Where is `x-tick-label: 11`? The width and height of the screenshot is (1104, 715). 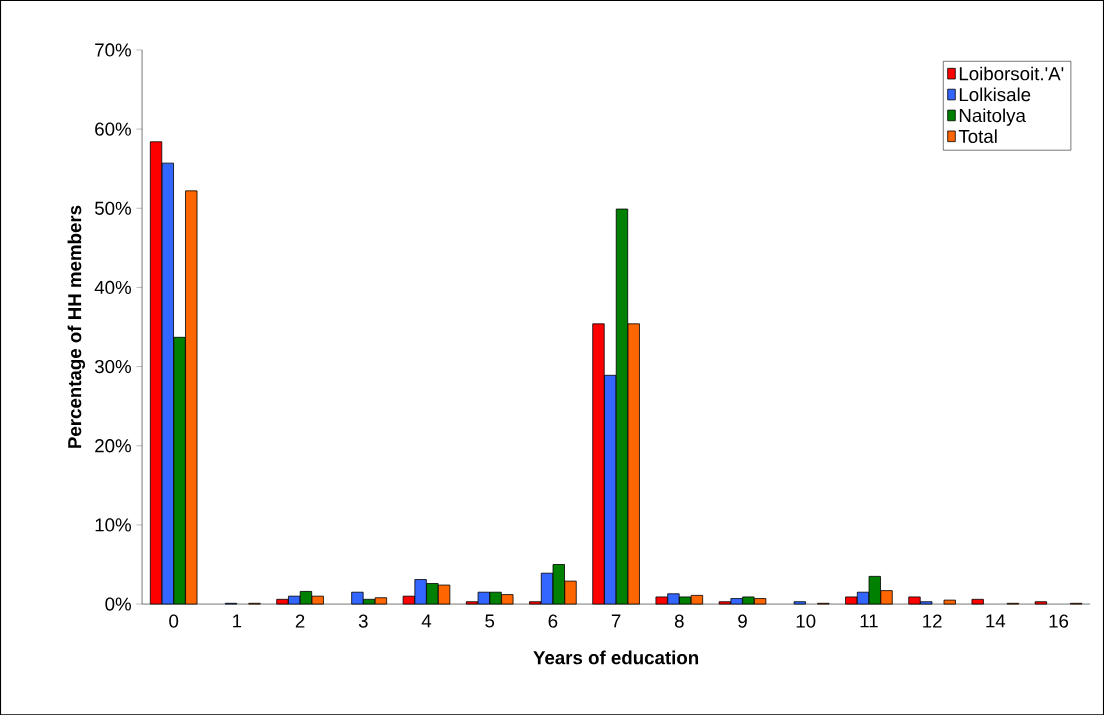
x-tick-label: 11 is located at coordinates (869, 621).